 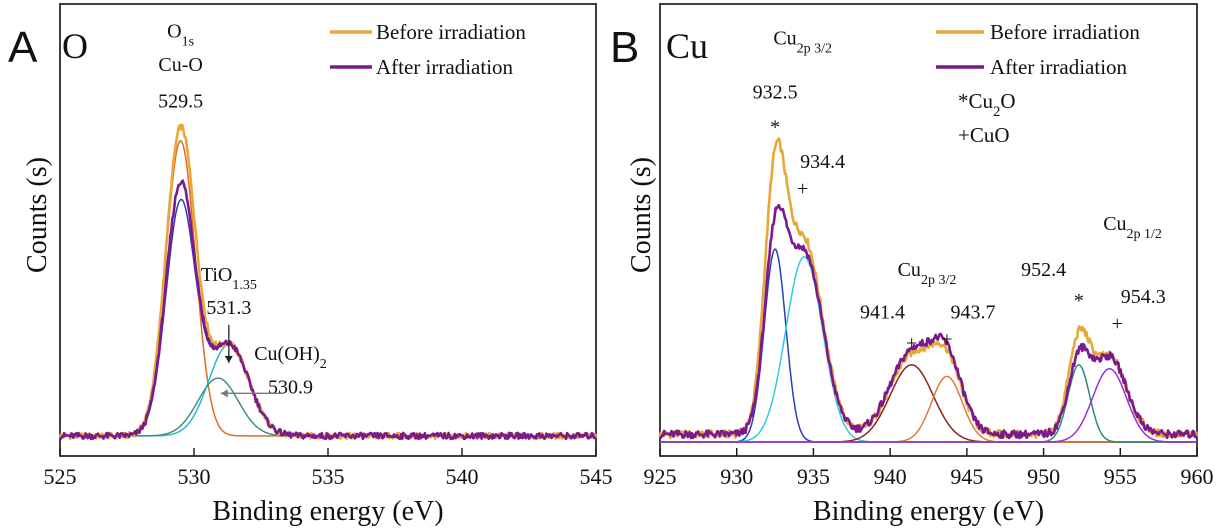 I want to click on peak-annotation: O1s, so click(x=180, y=34).